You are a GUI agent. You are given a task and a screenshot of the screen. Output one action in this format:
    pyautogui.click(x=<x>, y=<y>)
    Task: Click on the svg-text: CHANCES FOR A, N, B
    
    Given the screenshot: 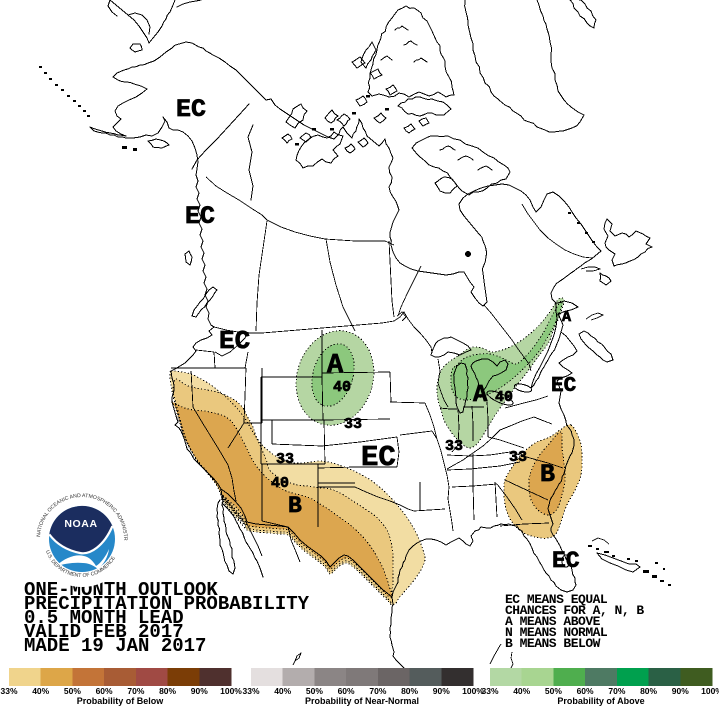 What is the action you would take?
    pyautogui.click(x=574, y=610)
    